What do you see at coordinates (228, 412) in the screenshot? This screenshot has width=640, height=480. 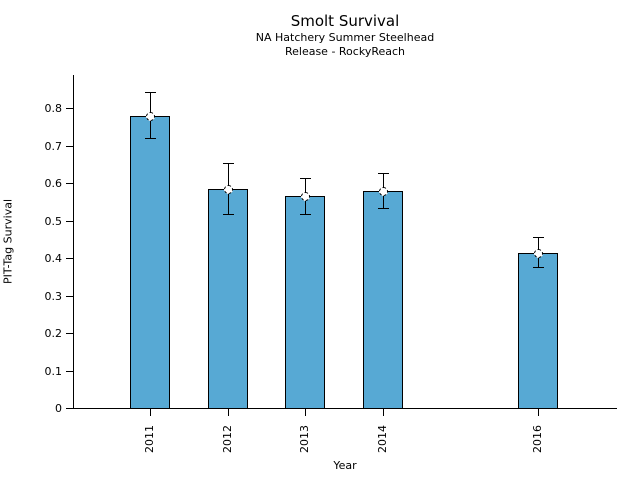 I see `x-tick-2012` at bounding box center [228, 412].